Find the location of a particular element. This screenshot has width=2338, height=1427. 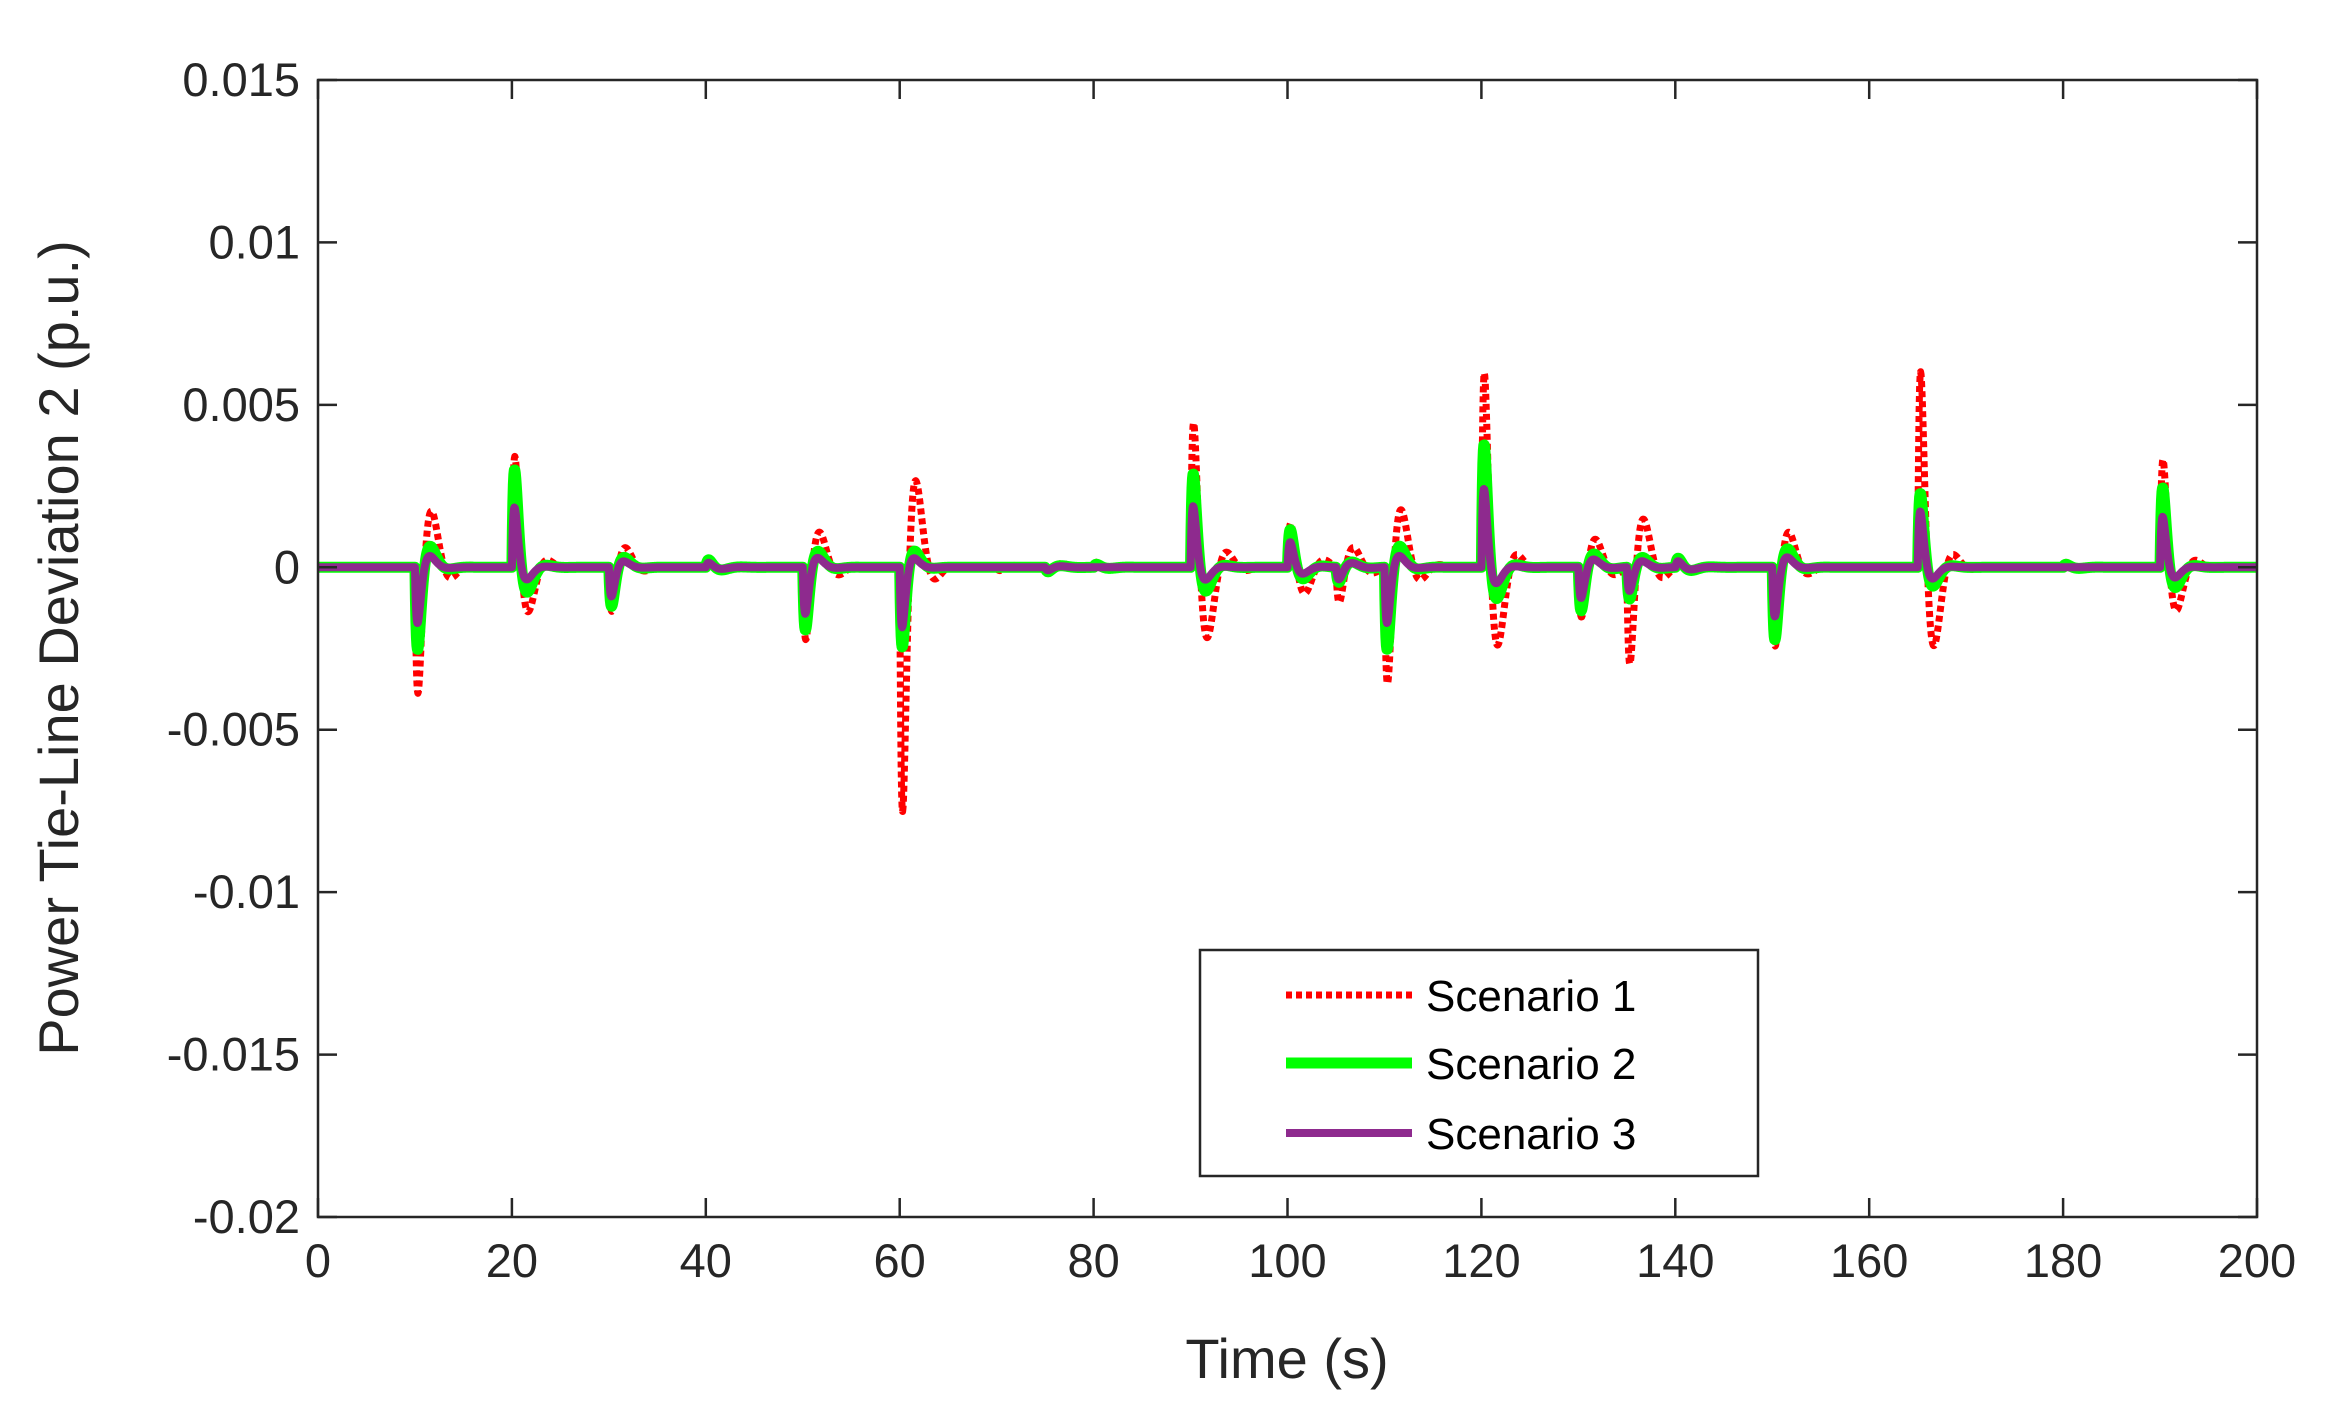

x-tick-label: 200 is located at coordinates (2257, 1260).